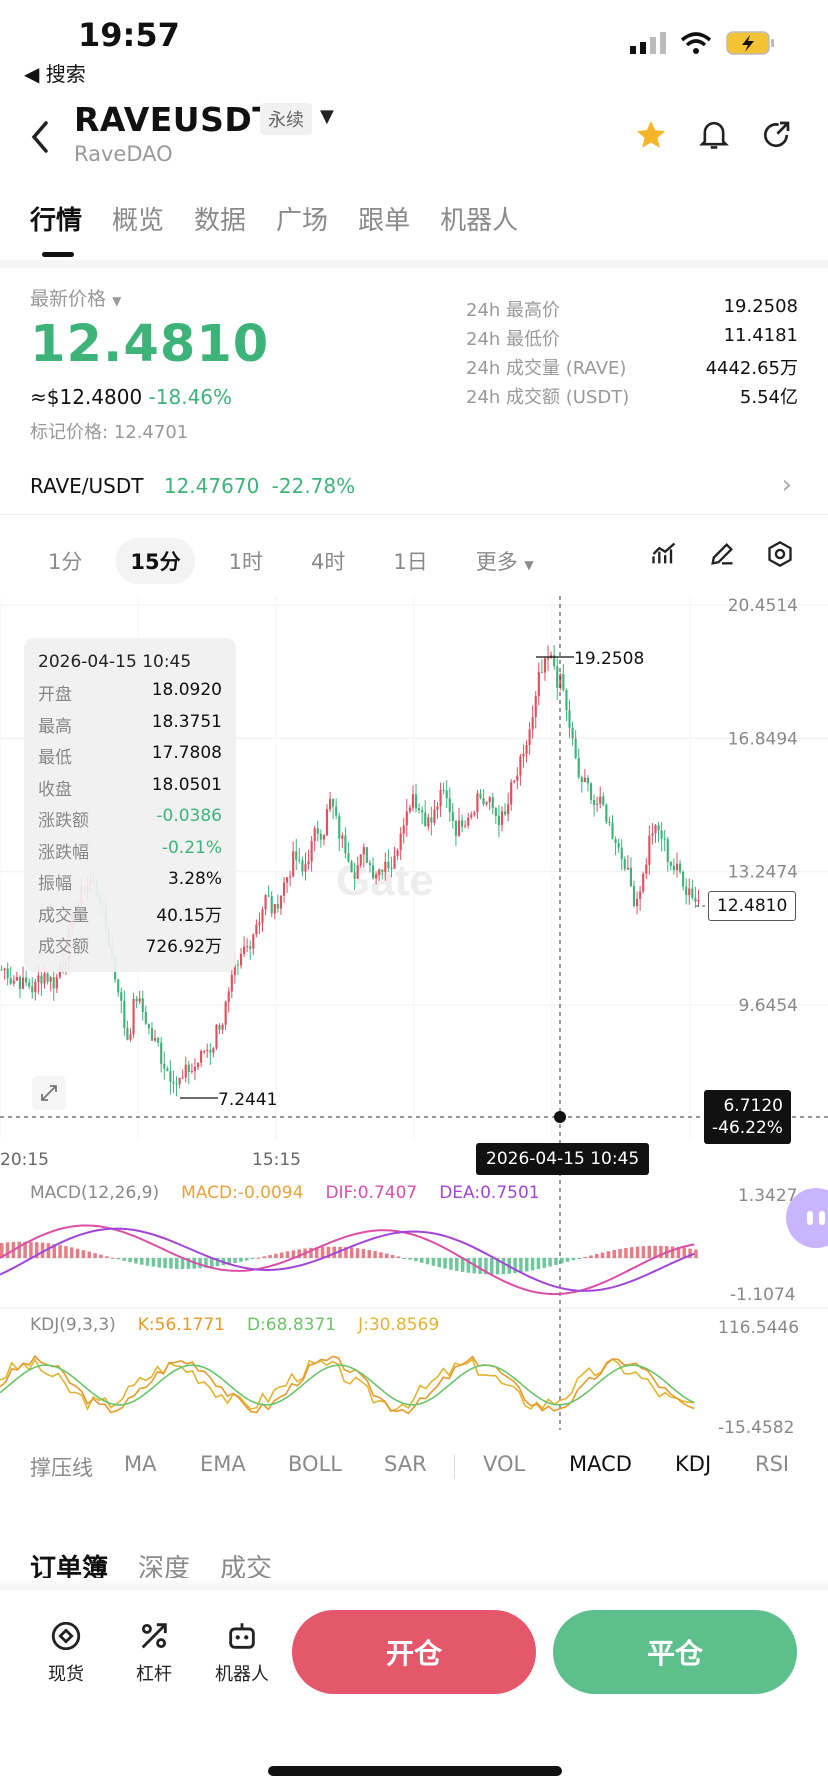 This screenshot has height=1792, width=828. I want to click on crosshair-price-box: 6.7120 -46.22%, so click(747, 1117).